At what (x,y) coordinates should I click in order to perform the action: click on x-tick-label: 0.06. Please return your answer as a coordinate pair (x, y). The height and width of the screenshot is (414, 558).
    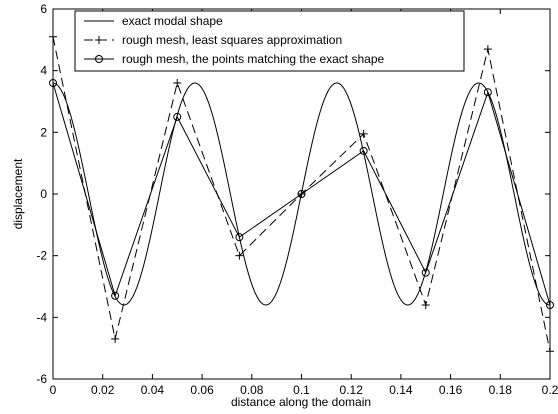
    Looking at the image, I should click on (202, 390).